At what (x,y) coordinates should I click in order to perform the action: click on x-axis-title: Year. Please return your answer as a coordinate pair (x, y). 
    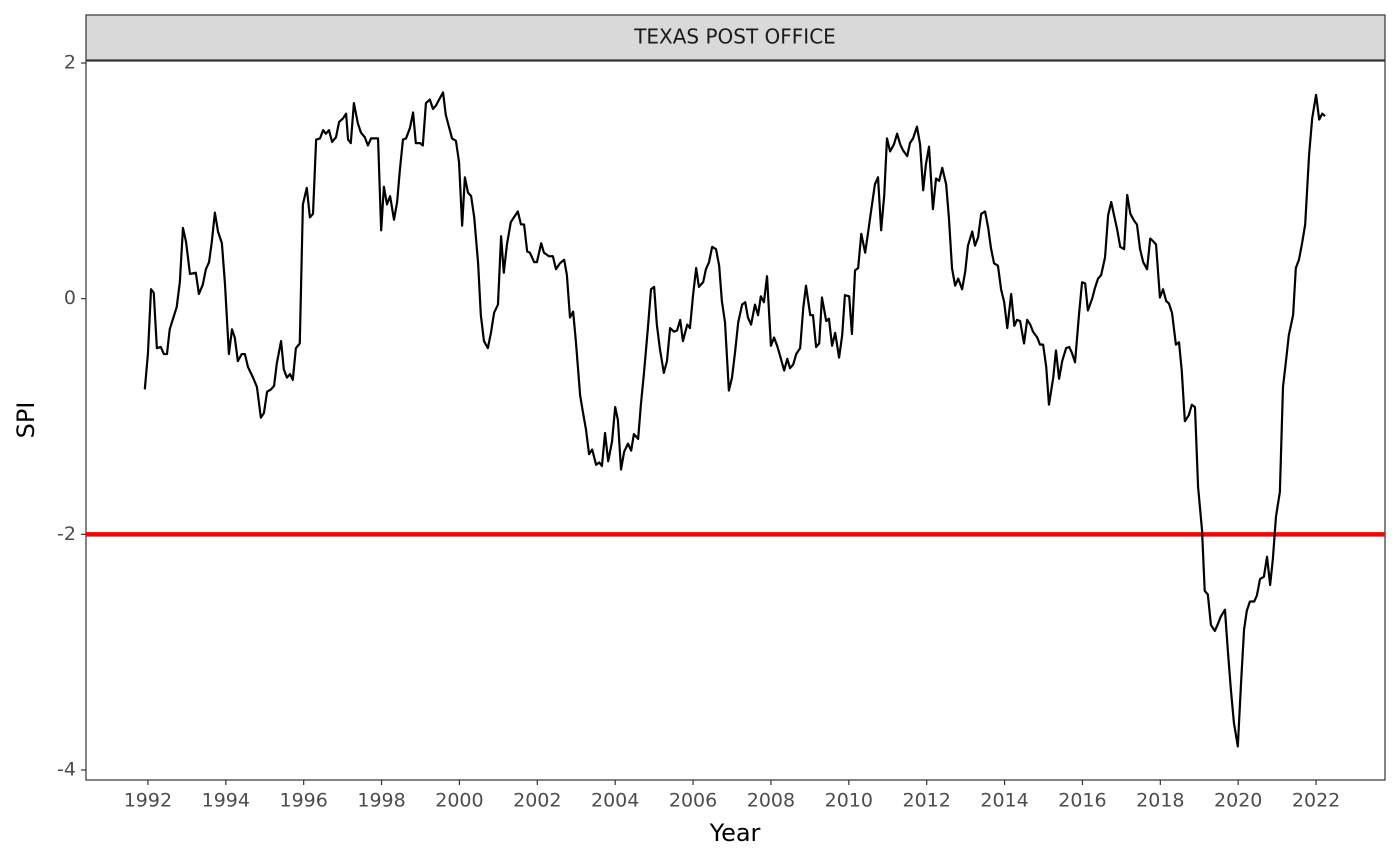
    Looking at the image, I should click on (735, 833).